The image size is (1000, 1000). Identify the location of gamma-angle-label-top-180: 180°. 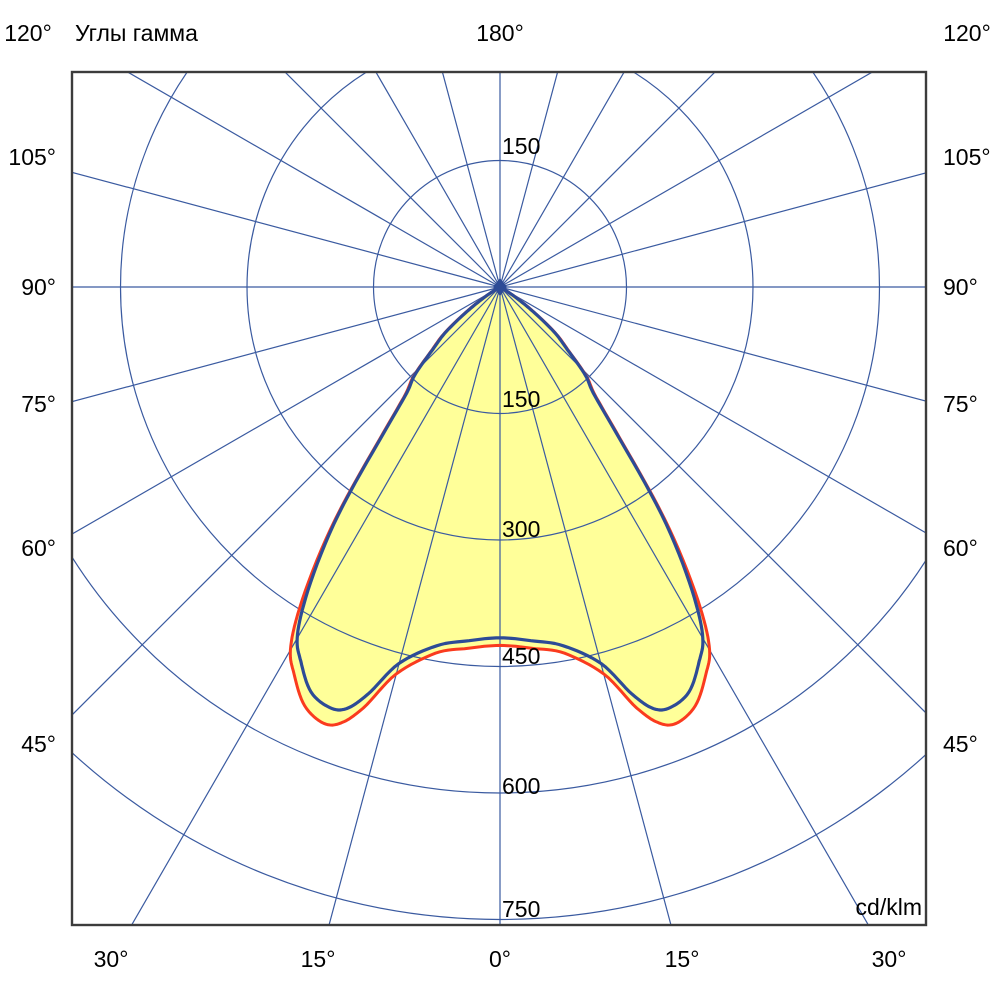
(500, 33).